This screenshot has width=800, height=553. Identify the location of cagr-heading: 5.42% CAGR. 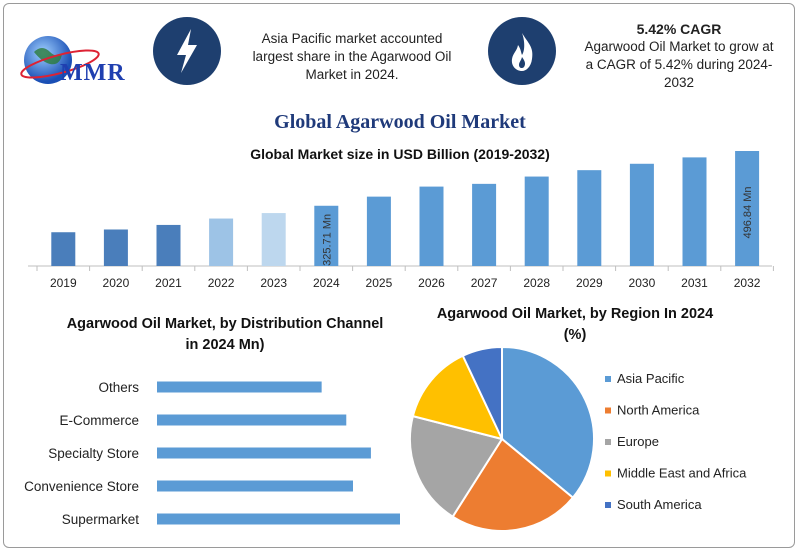
(679, 29).